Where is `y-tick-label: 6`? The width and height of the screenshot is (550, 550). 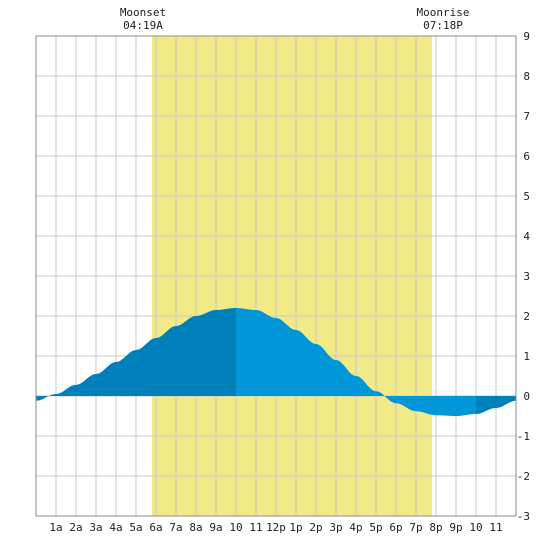
y-tick-label: 6 is located at coordinates (526, 156).